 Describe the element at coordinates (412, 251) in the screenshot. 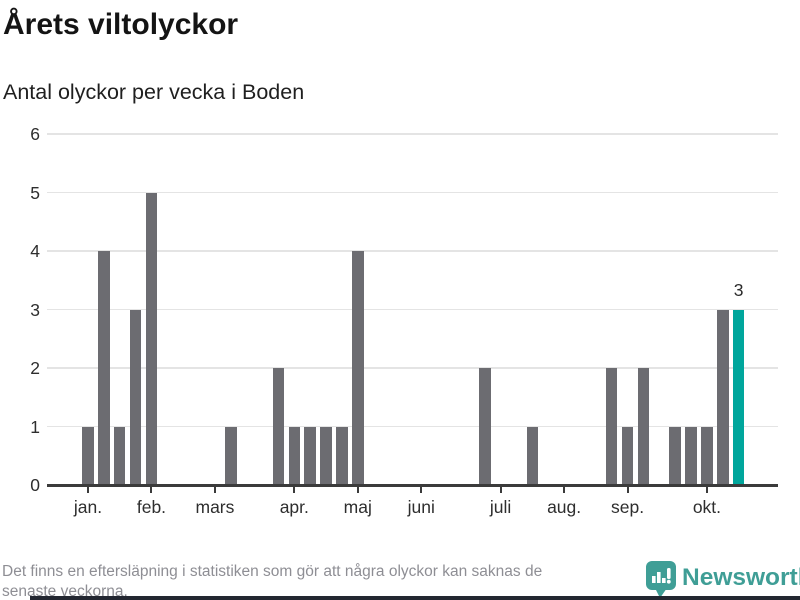

I see `gridline-y4` at that location.